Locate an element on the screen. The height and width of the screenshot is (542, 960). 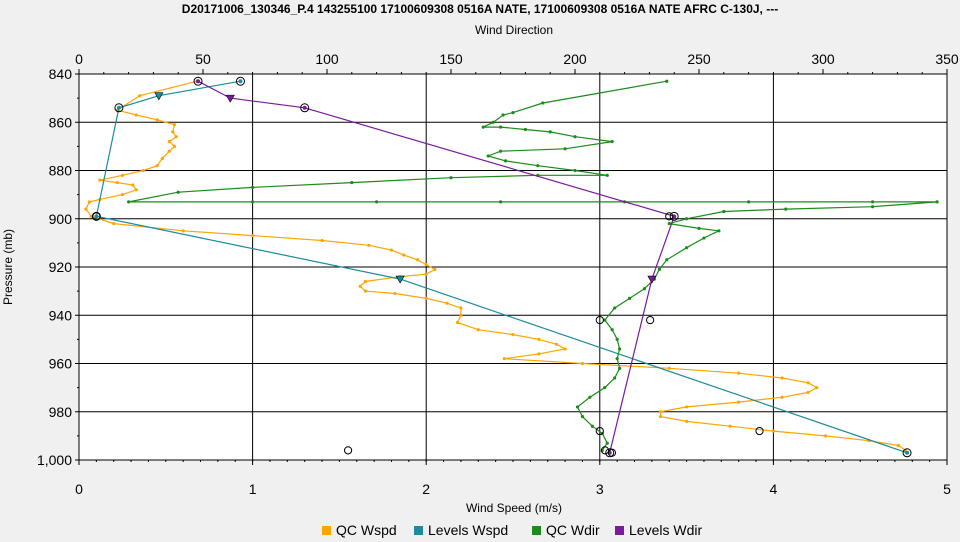
x2-tick-label: 50 is located at coordinates (203, 59).